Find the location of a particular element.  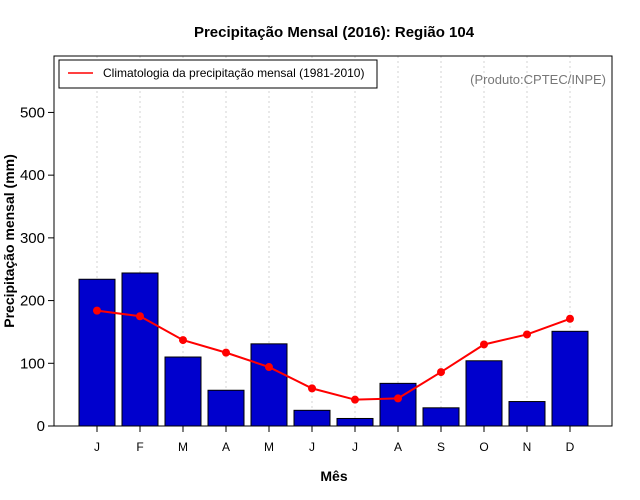

climatology-series is located at coordinates (333, 355).